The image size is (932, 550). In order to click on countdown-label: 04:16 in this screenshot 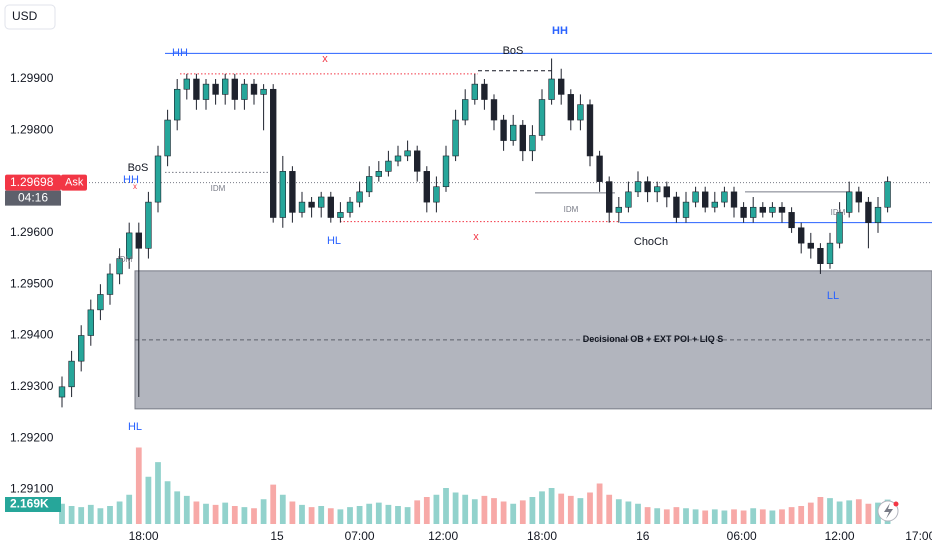, I will do `click(33, 197)`.